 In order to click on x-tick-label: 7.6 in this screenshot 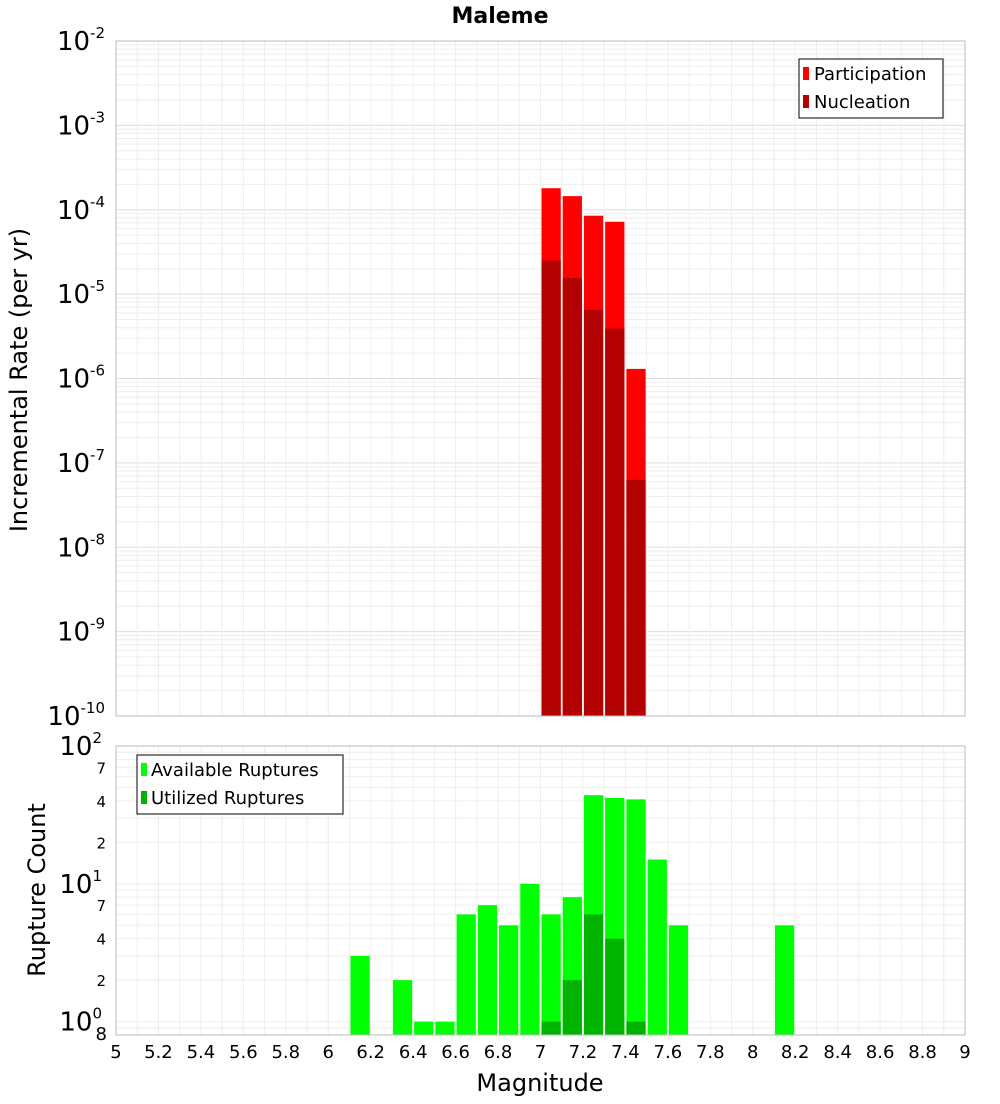, I will do `click(668, 1052)`.